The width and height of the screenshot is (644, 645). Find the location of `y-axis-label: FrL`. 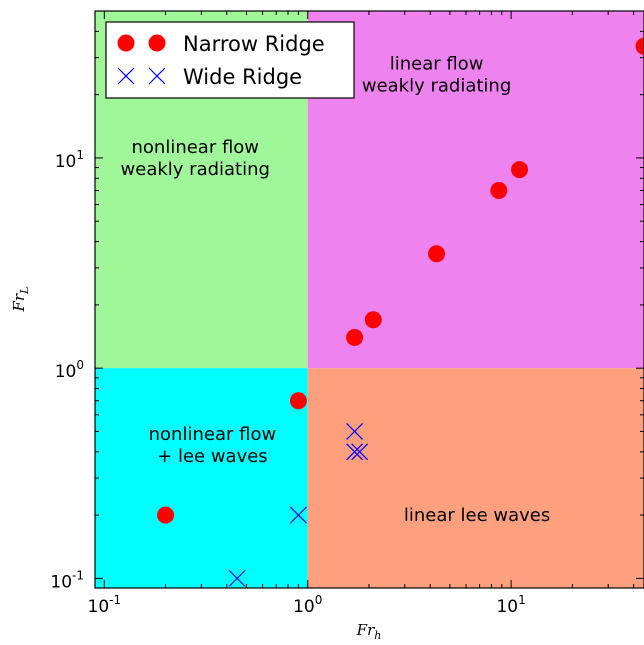

y-axis-label: FrL is located at coordinates (20, 300).